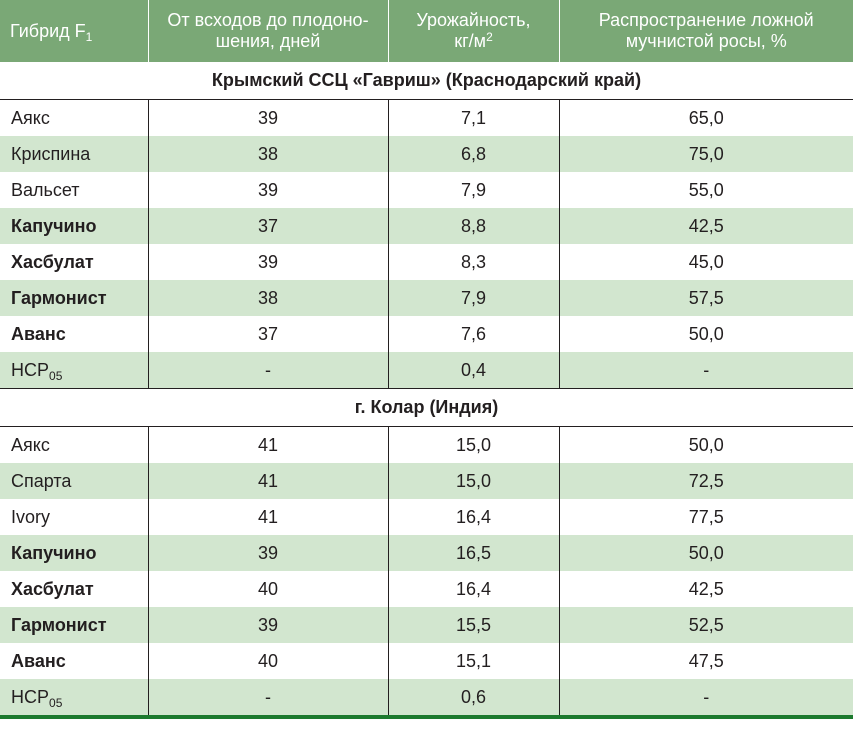 The height and width of the screenshot is (732, 853). Describe the element at coordinates (706, 31) in the screenshot. I see `header-disease: Распространение ложной мучнистой росы, %` at that location.